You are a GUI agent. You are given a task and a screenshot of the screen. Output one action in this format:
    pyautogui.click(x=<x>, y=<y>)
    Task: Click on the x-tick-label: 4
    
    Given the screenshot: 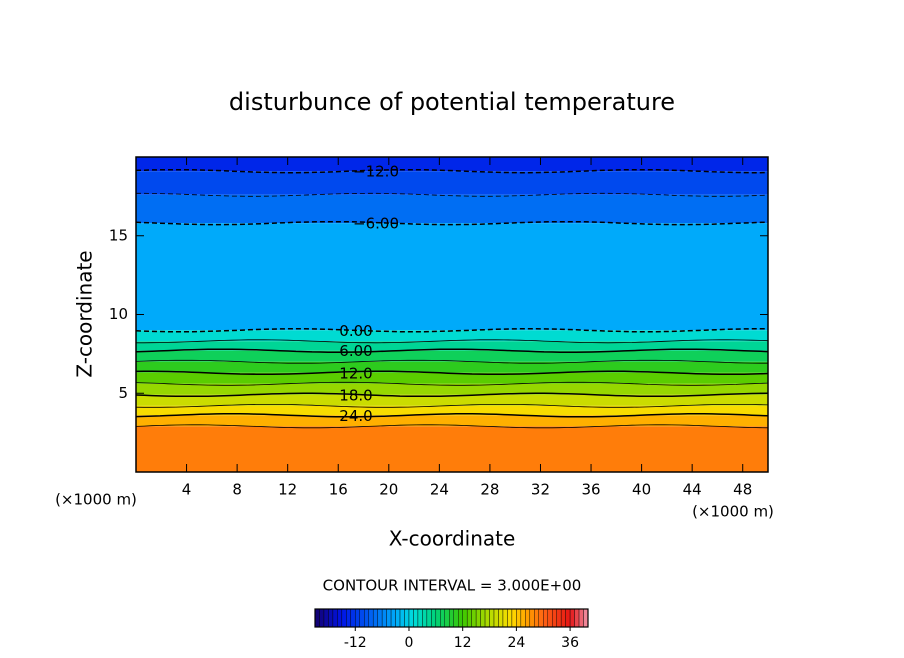 What is the action you would take?
    pyautogui.click(x=187, y=490)
    